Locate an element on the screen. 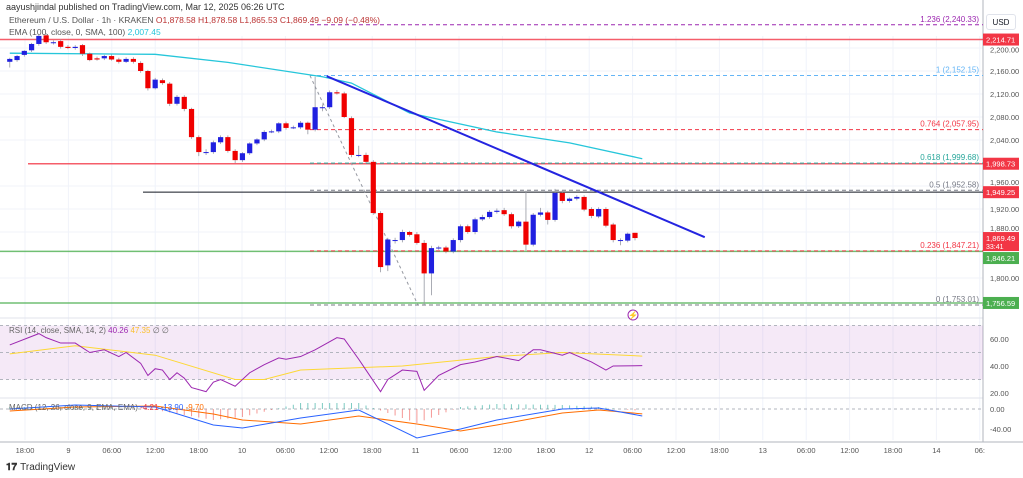 The image size is (1023, 478). fib-level-label: 0 (1,753.01) is located at coordinates (957, 299).